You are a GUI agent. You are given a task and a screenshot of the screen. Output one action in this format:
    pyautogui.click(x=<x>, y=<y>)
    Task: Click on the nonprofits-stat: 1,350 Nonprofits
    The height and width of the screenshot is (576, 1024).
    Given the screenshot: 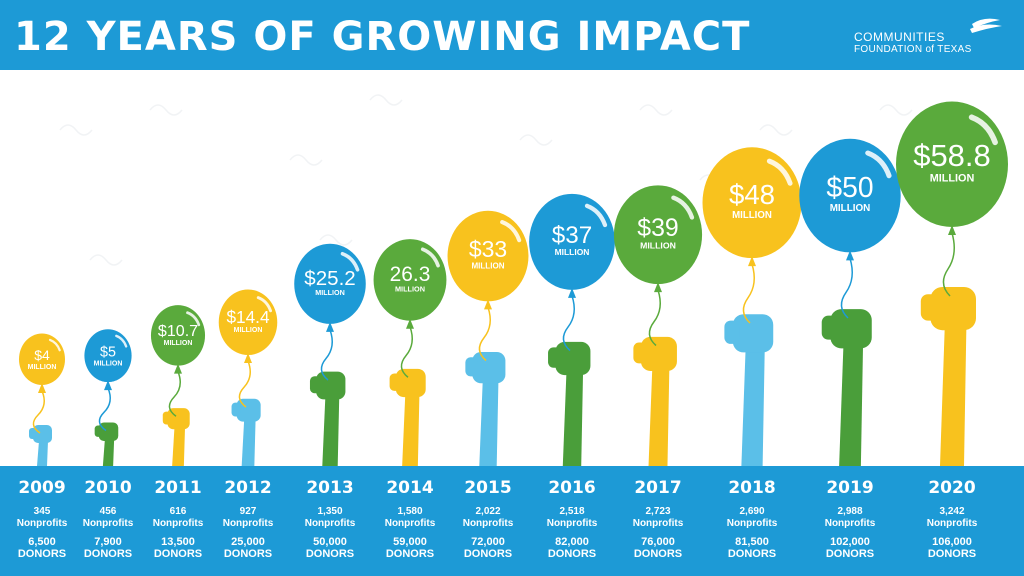 What is the action you would take?
    pyautogui.click(x=330, y=518)
    